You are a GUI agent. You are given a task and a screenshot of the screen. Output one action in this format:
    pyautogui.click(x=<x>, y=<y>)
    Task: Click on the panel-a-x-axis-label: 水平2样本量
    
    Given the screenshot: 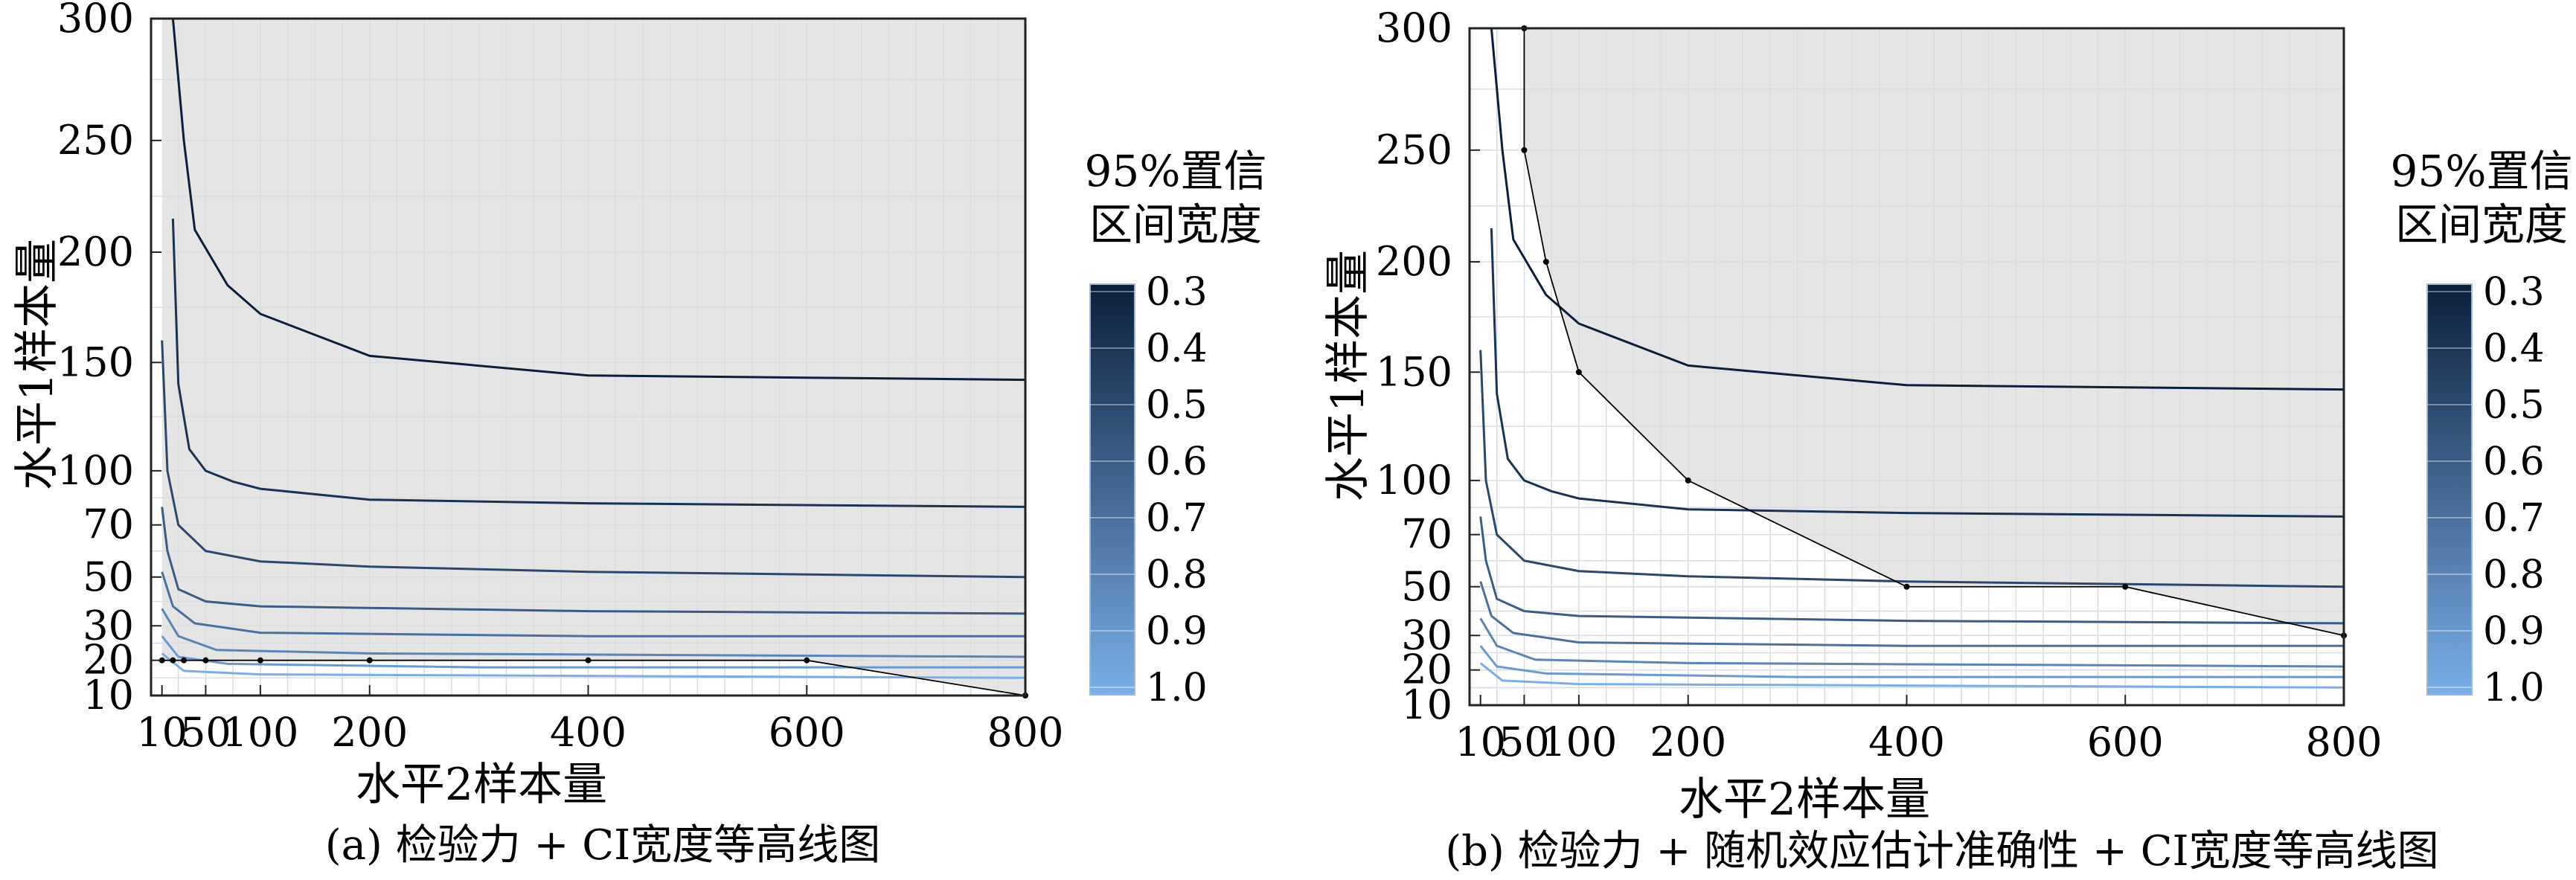 What is the action you would take?
    pyautogui.click(x=482, y=785)
    